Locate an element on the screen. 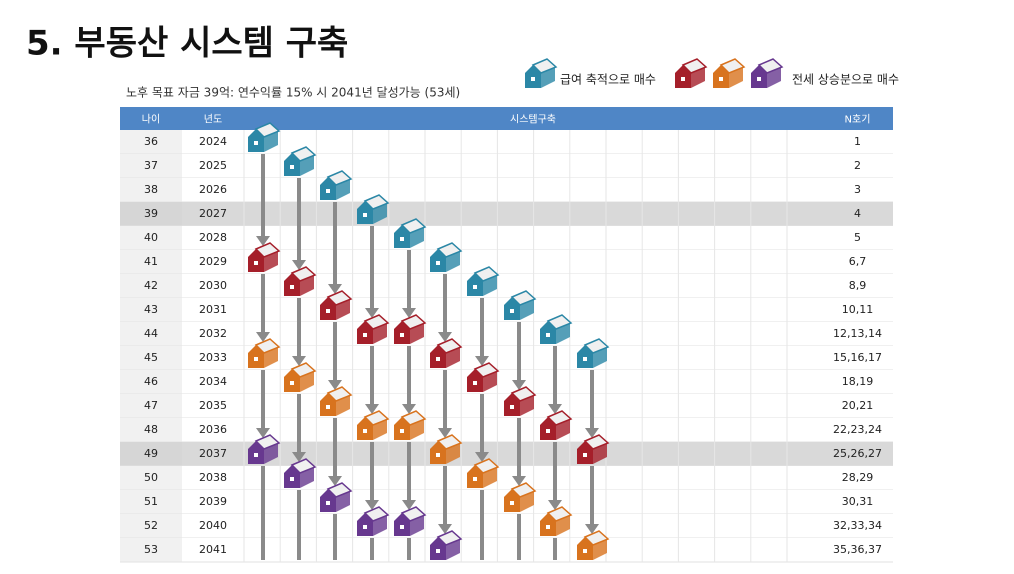 The width and height of the screenshot is (1014, 574). title: 5. 부동산 시스템 구축 is located at coordinates (187, 44).